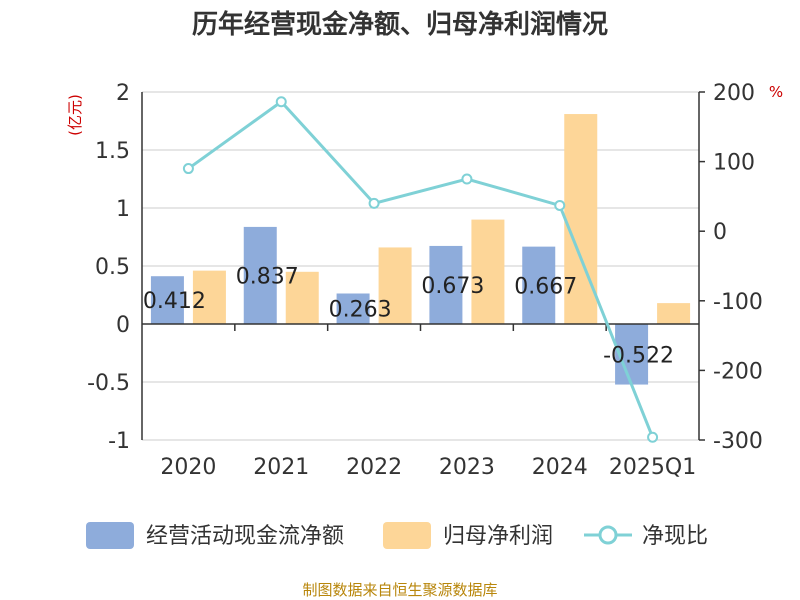  What do you see at coordinates (112, 151) in the screenshot?
I see `left-tick-label: 1.5` at bounding box center [112, 151].